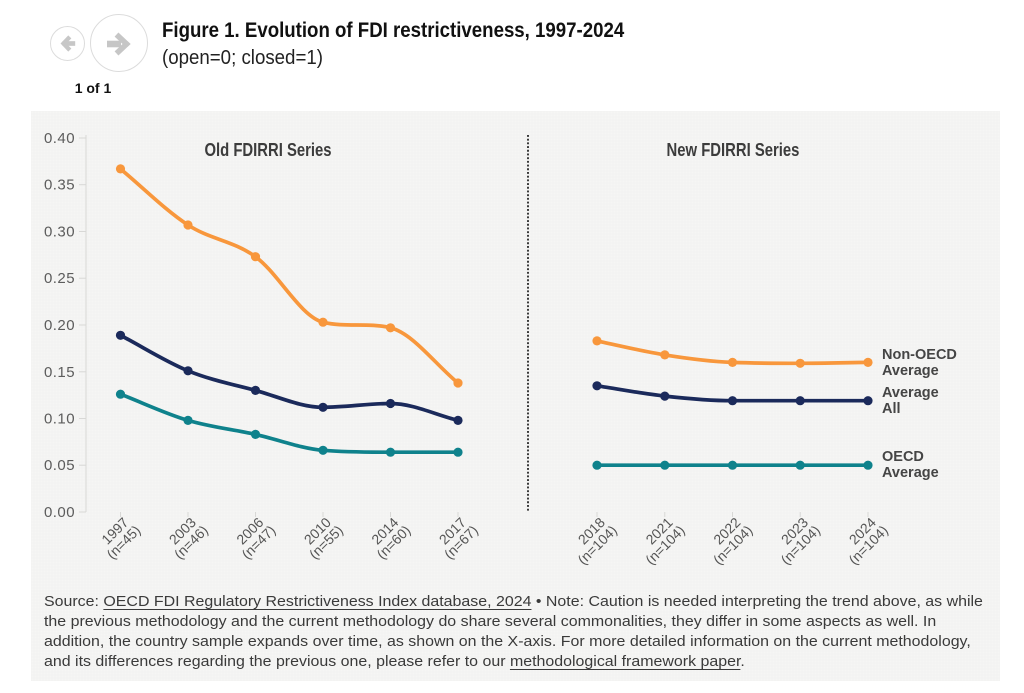  Describe the element at coordinates (118, 537) in the screenshot. I see `svg-text: 1997(n=45)` at that location.